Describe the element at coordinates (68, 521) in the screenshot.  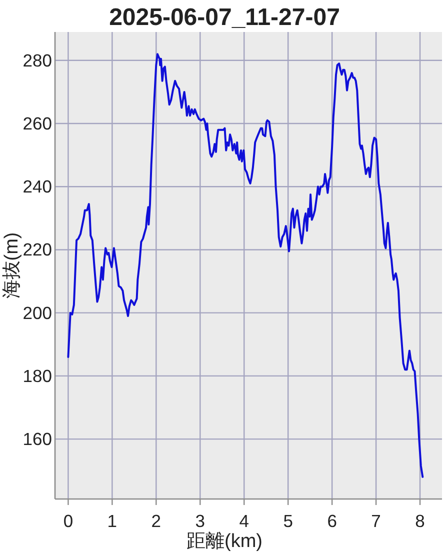
I see `x-tick-label: 0` at that location.